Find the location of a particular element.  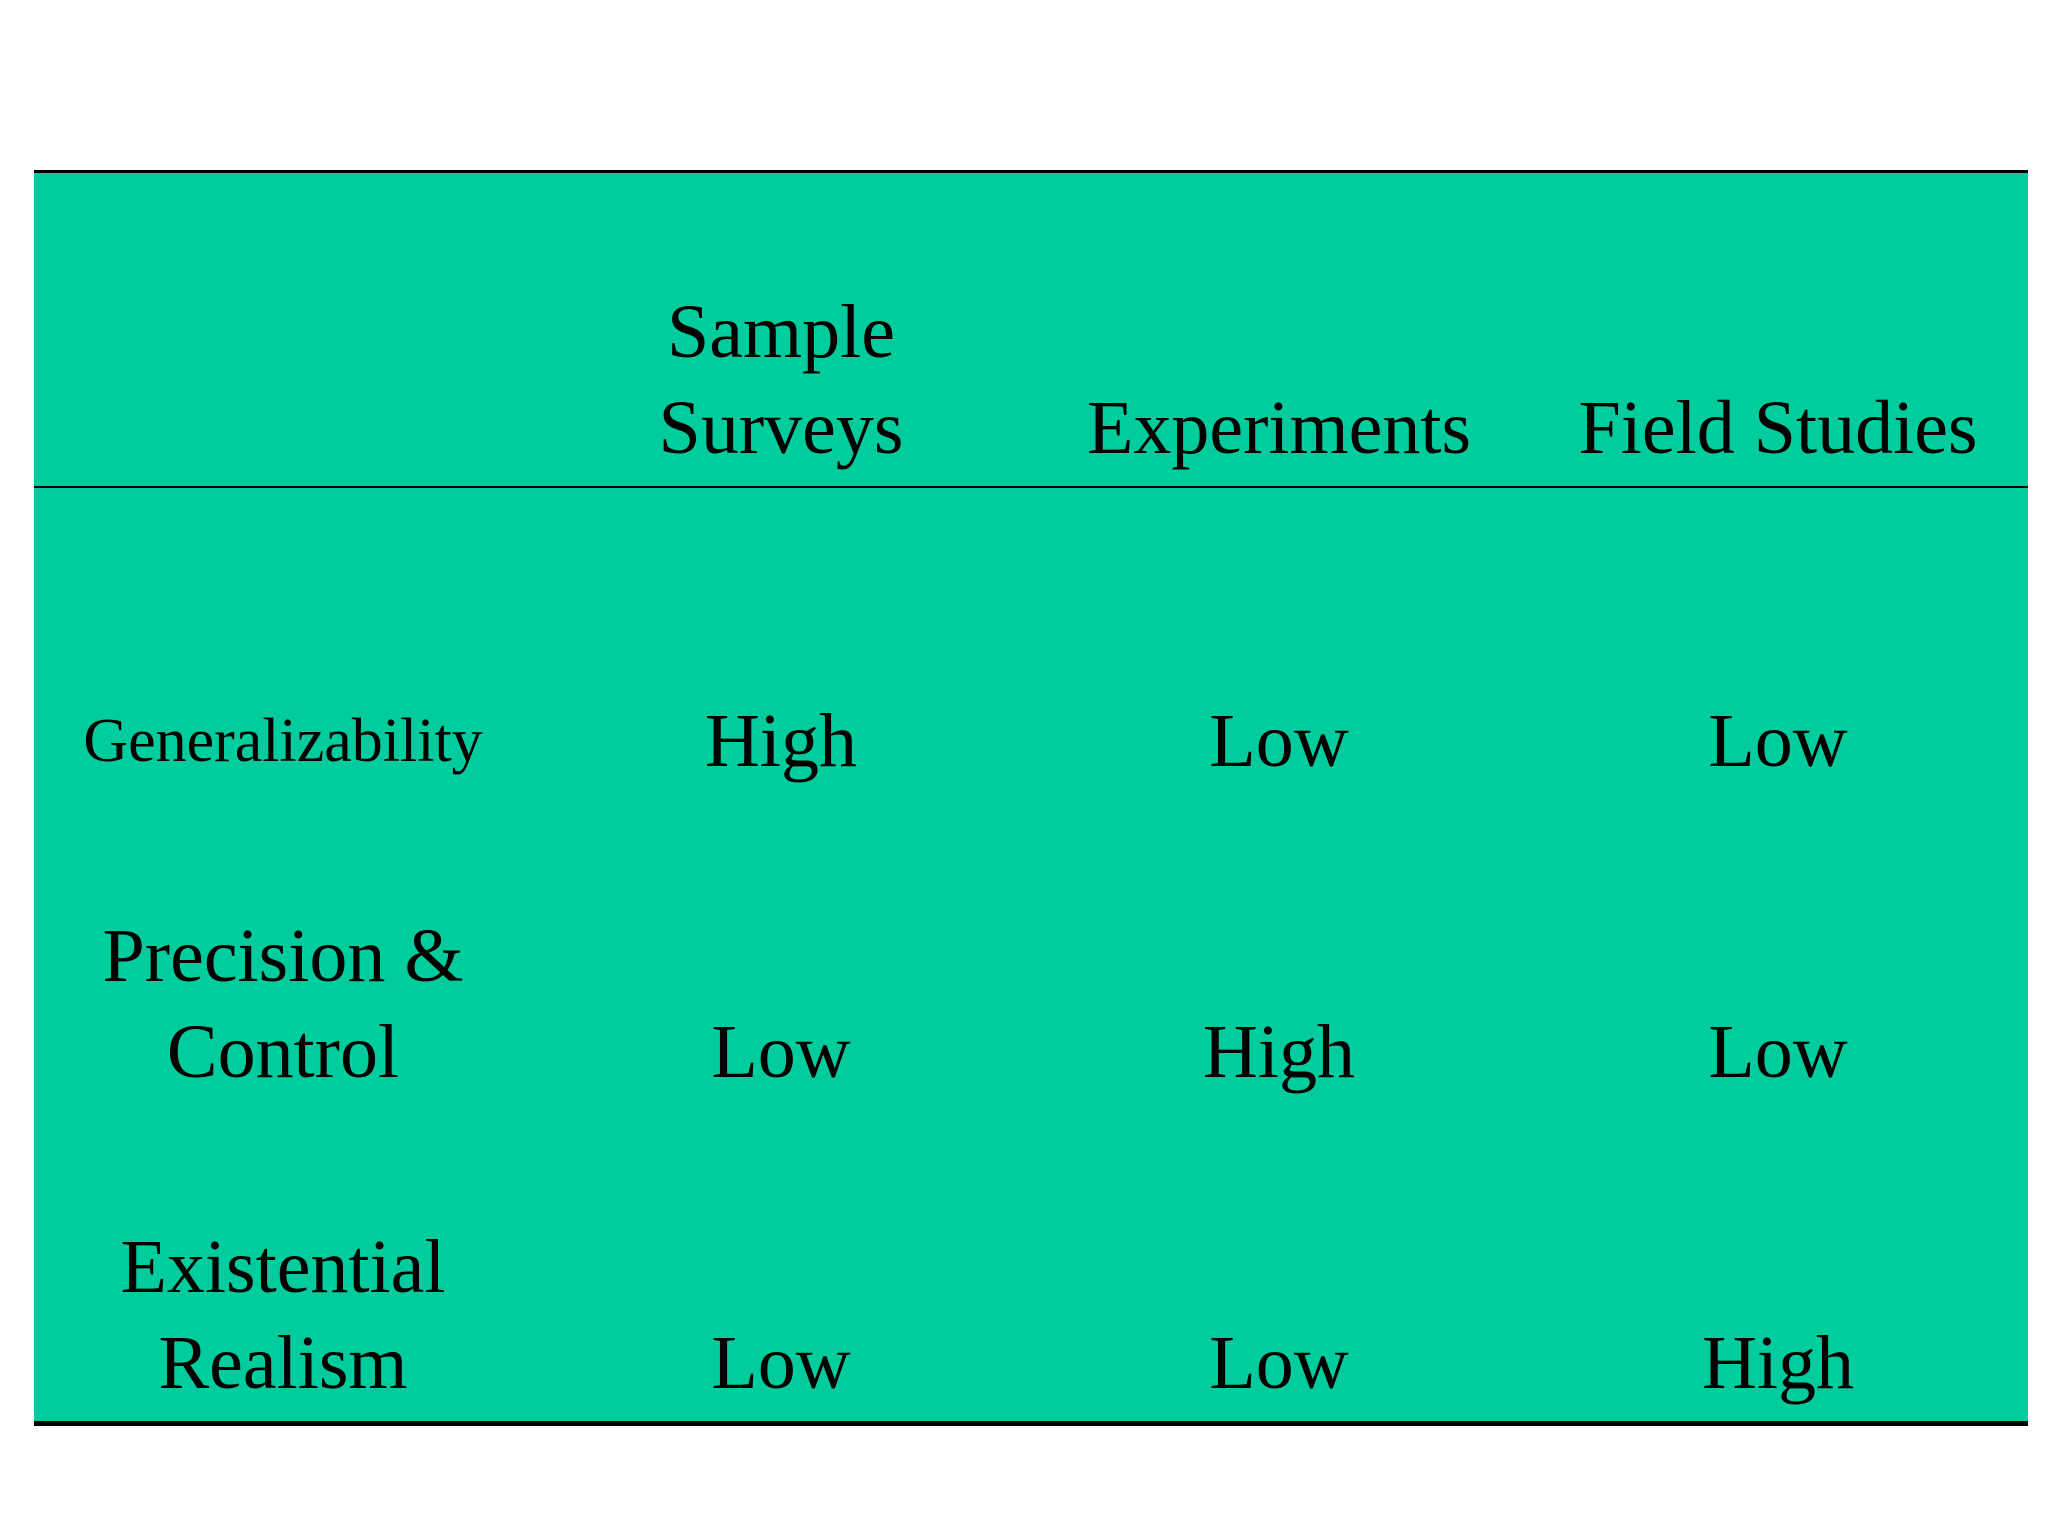

header-field-studies: Field Studies is located at coordinates (1778, 329).